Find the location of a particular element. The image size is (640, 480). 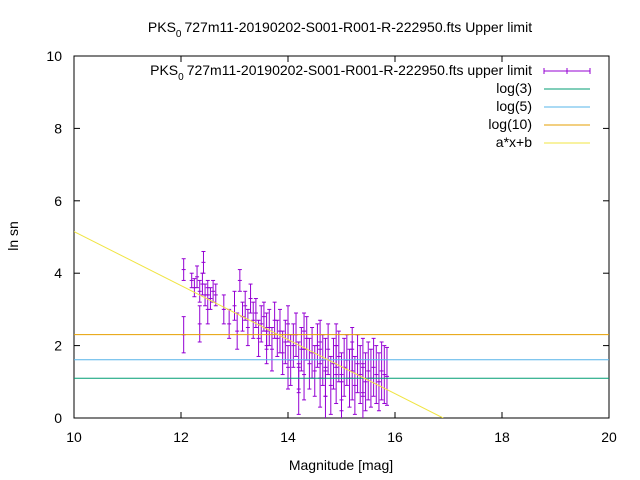

y-tick-label-4: 8 is located at coordinates (58, 128).